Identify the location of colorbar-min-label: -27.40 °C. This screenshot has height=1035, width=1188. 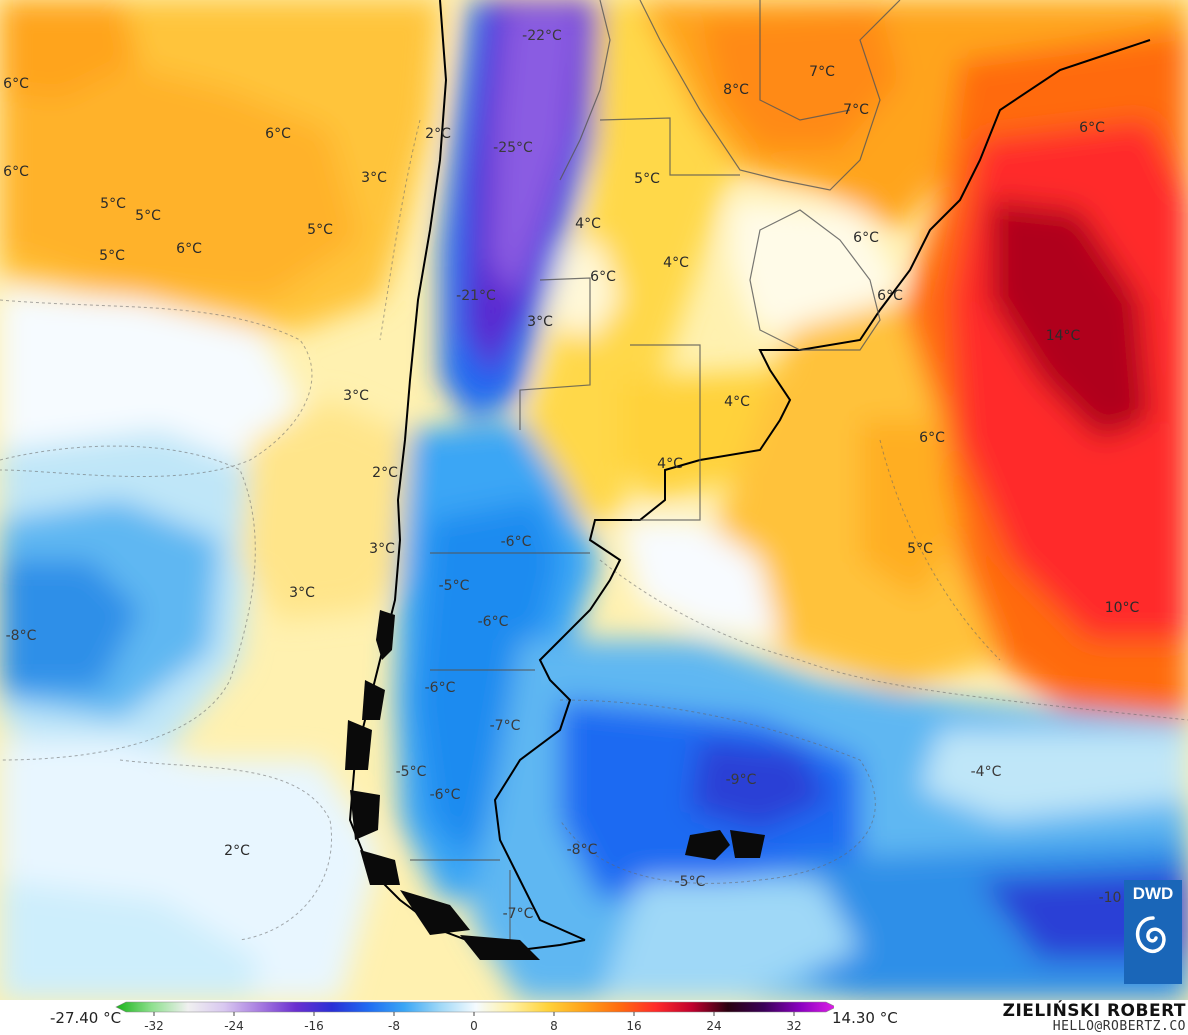
(86, 1018).